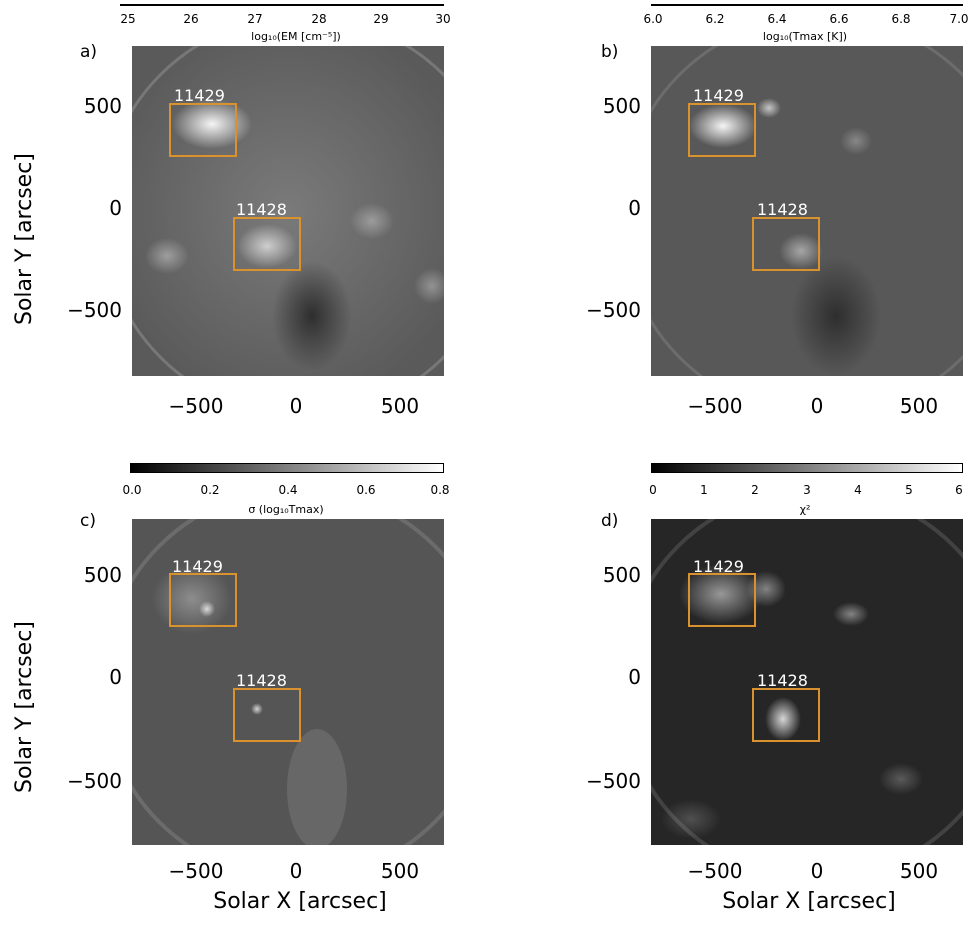  What do you see at coordinates (909, 490) in the screenshot?
I see `cbar-tick: 5` at bounding box center [909, 490].